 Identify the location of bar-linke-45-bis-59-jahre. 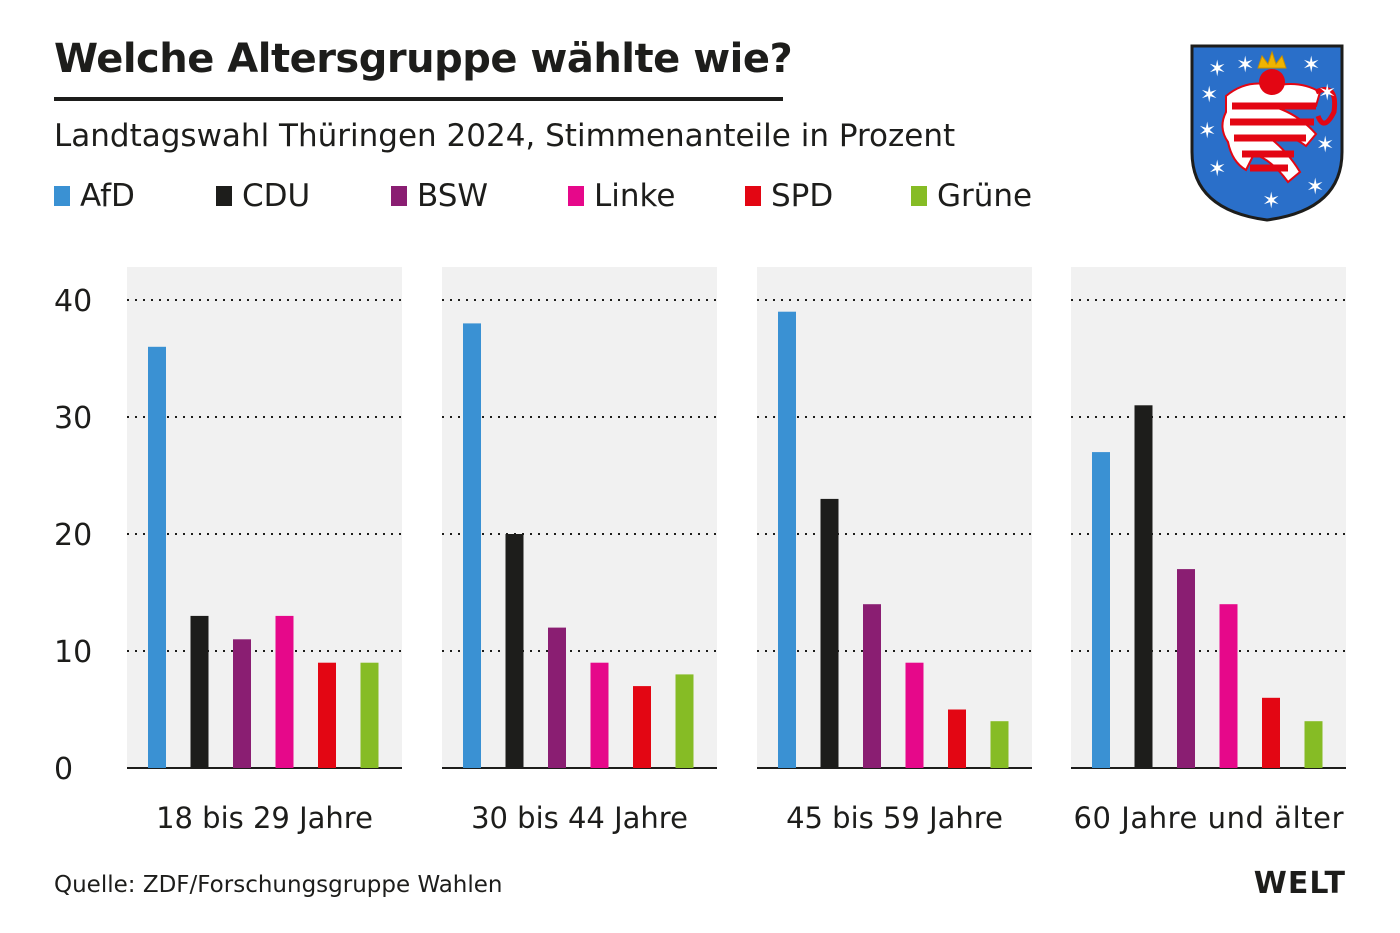
(914, 715).